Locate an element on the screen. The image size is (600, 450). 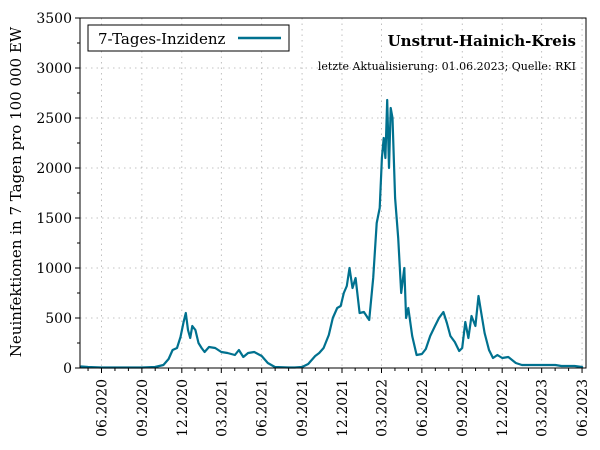
y-tick-labels: 0 500 1000 1500 2000 2500 3000 3500 is located at coordinates (54, 194).